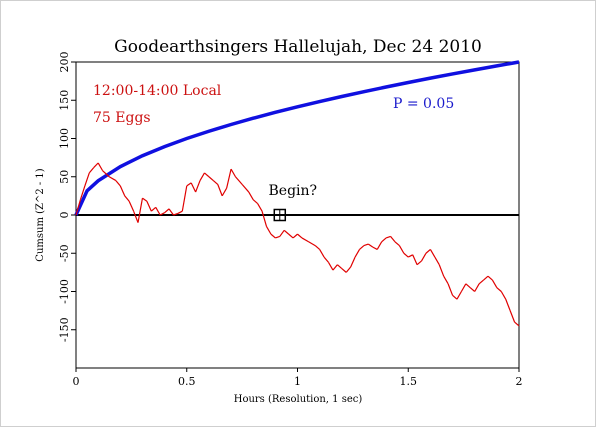 The width and height of the screenshot is (596, 428). I want to click on begin-annotation: Begin?, so click(293, 191).